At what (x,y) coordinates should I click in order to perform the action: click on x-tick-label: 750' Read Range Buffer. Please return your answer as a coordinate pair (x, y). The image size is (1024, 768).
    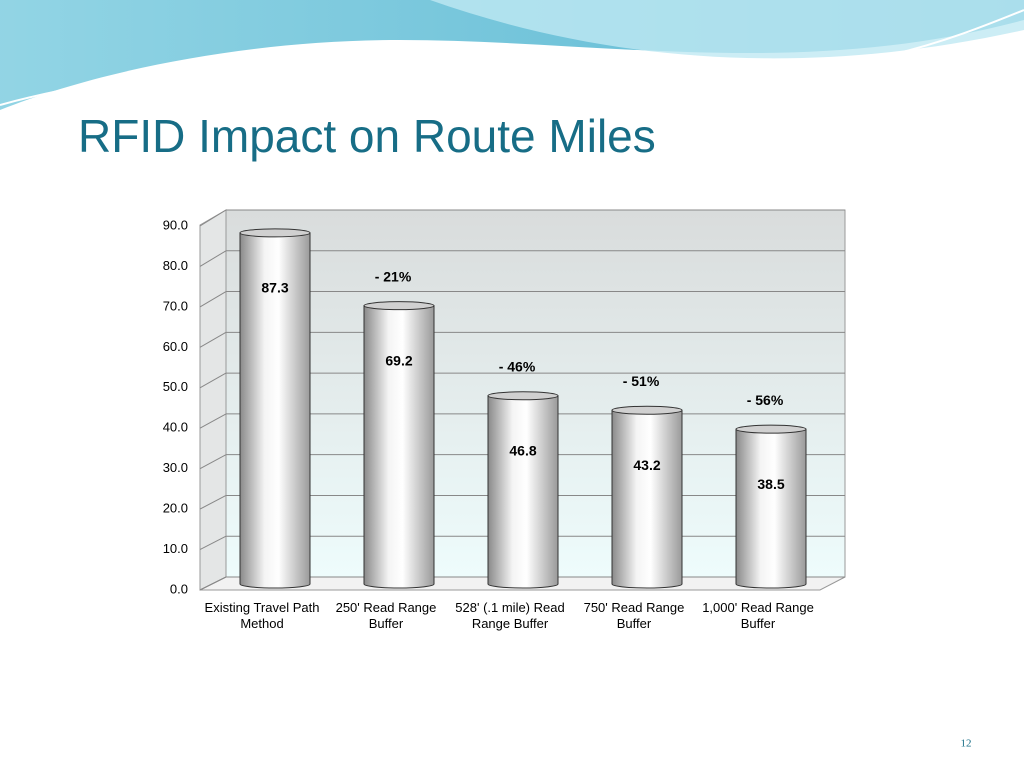
    Looking at the image, I should click on (634, 615).